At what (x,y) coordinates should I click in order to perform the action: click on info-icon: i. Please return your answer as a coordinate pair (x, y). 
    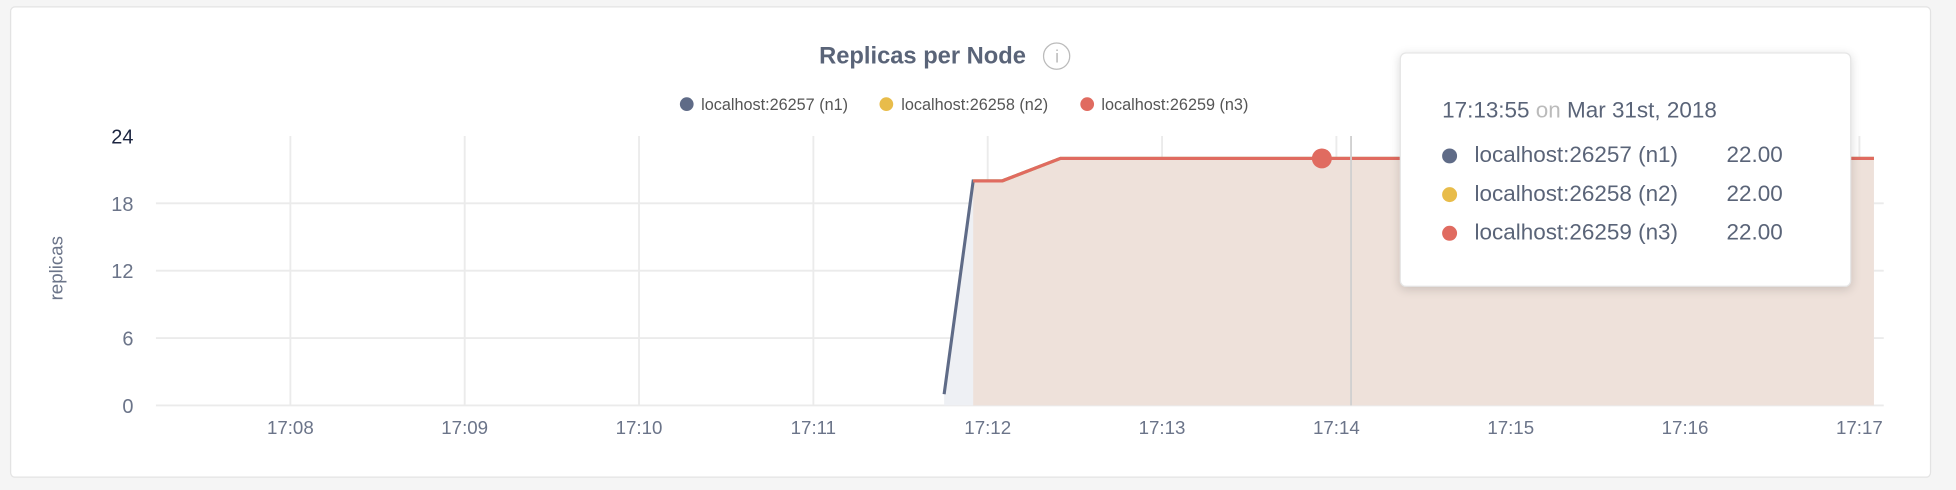
    Looking at the image, I should click on (1057, 56).